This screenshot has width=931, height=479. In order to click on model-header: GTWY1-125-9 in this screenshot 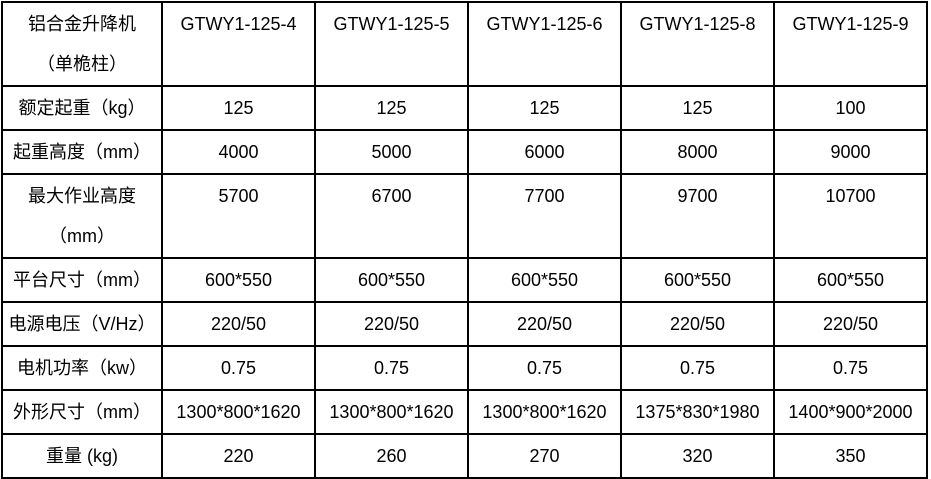, I will do `click(850, 44)`.